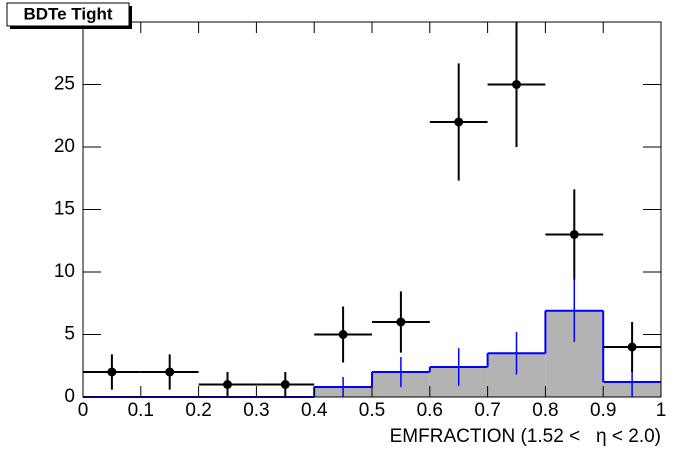 This screenshot has height=472, width=696. What do you see at coordinates (314, 410) in the screenshot?
I see `x-tick-label: 0.4` at bounding box center [314, 410].